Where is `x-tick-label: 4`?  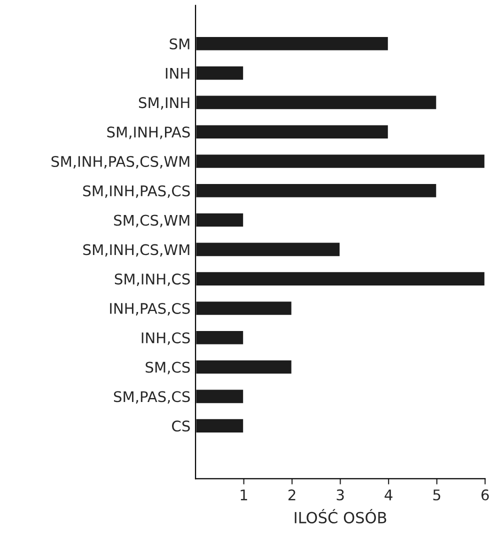 x-tick-label: 4 is located at coordinates (388, 495).